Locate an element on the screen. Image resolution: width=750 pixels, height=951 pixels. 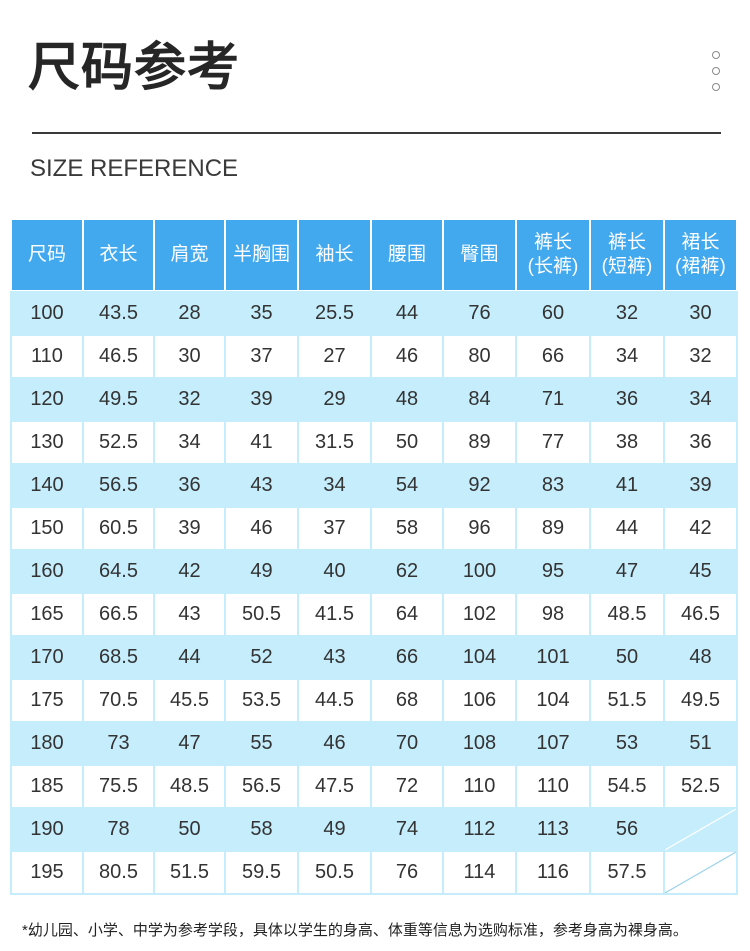
measurement-cell: 80.5 is located at coordinates (118, 872).